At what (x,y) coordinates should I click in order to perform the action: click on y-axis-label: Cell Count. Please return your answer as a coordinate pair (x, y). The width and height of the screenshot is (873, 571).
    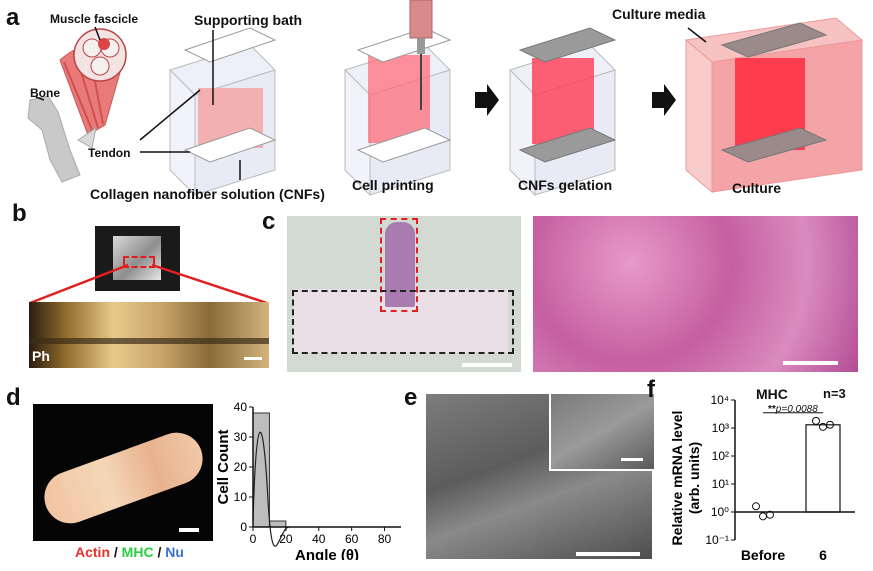
    Looking at the image, I should click on (223, 467).